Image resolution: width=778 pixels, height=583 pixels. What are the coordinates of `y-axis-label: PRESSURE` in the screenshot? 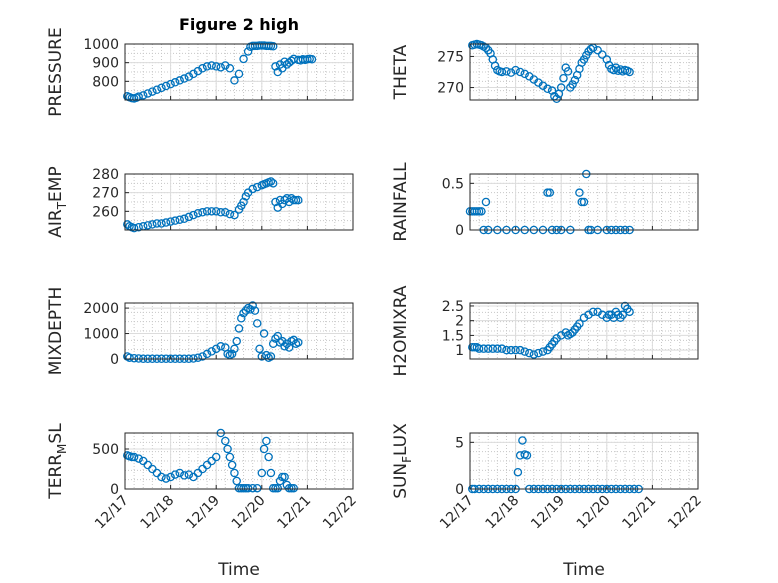 It's located at (56, 71).